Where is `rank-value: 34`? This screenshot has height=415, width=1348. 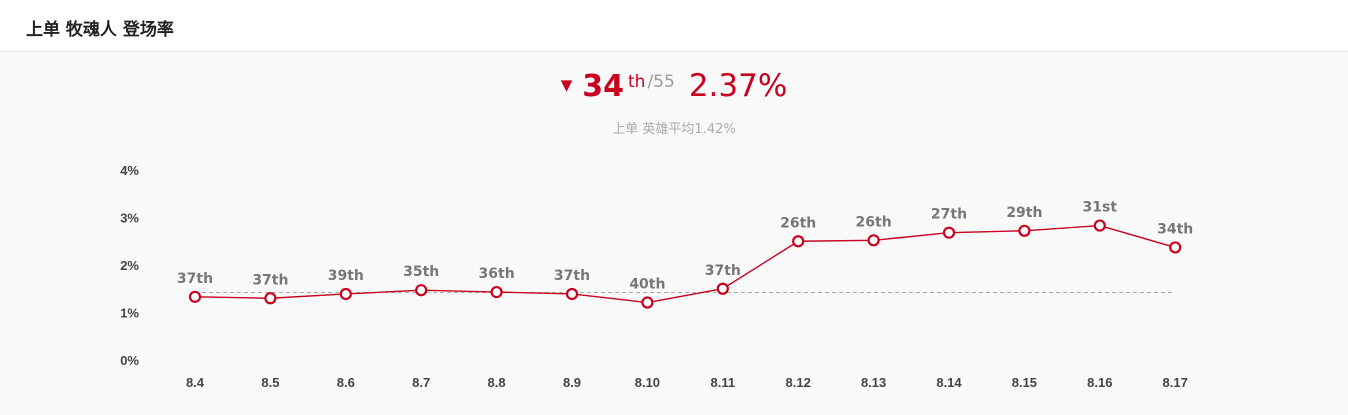 rank-value: 34 is located at coordinates (603, 86).